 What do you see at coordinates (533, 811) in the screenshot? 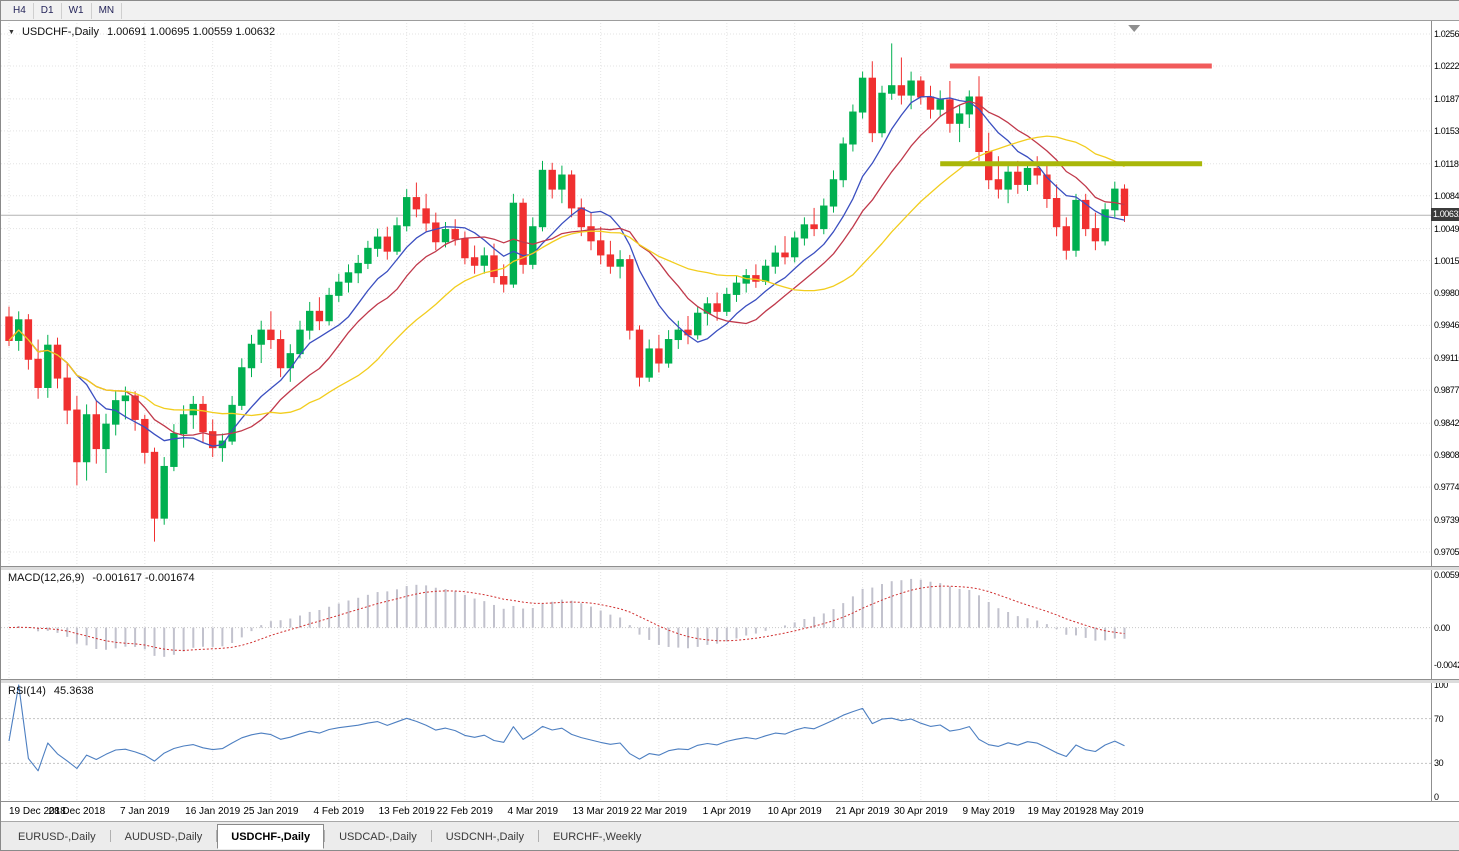
I see `time-axis-label: 4 Mar 2019` at bounding box center [533, 811].